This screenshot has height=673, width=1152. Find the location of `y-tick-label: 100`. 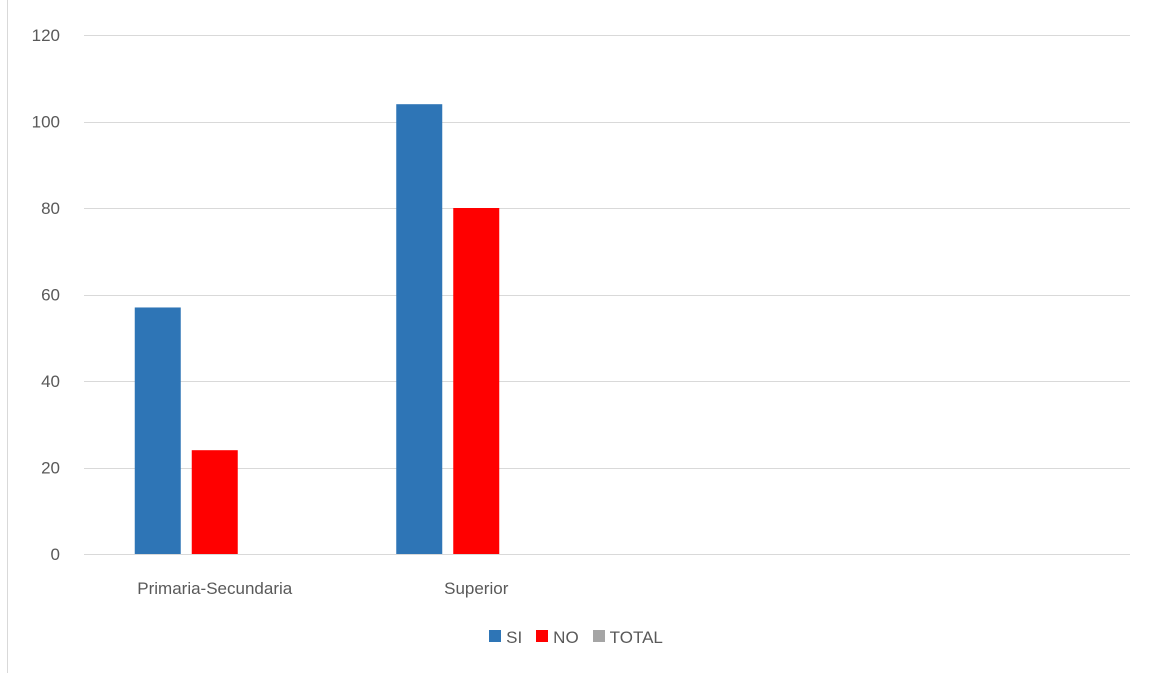

y-tick-label: 100 is located at coordinates (46, 122).